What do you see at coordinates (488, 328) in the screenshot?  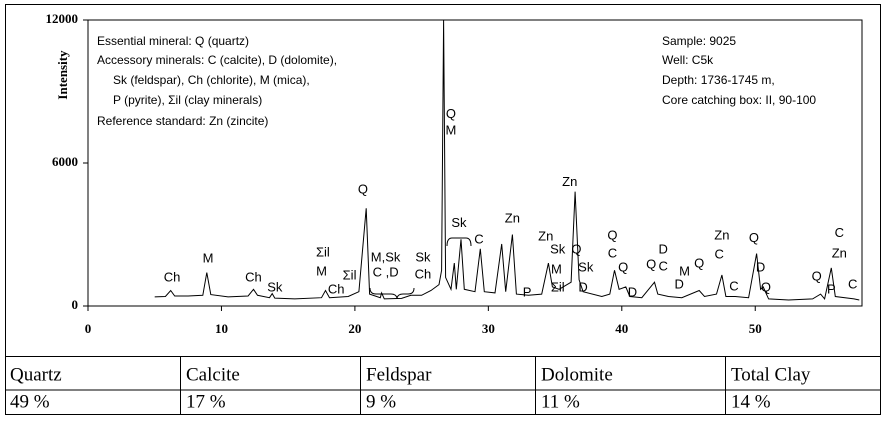 I see `x-tick-label: 30` at bounding box center [488, 328].